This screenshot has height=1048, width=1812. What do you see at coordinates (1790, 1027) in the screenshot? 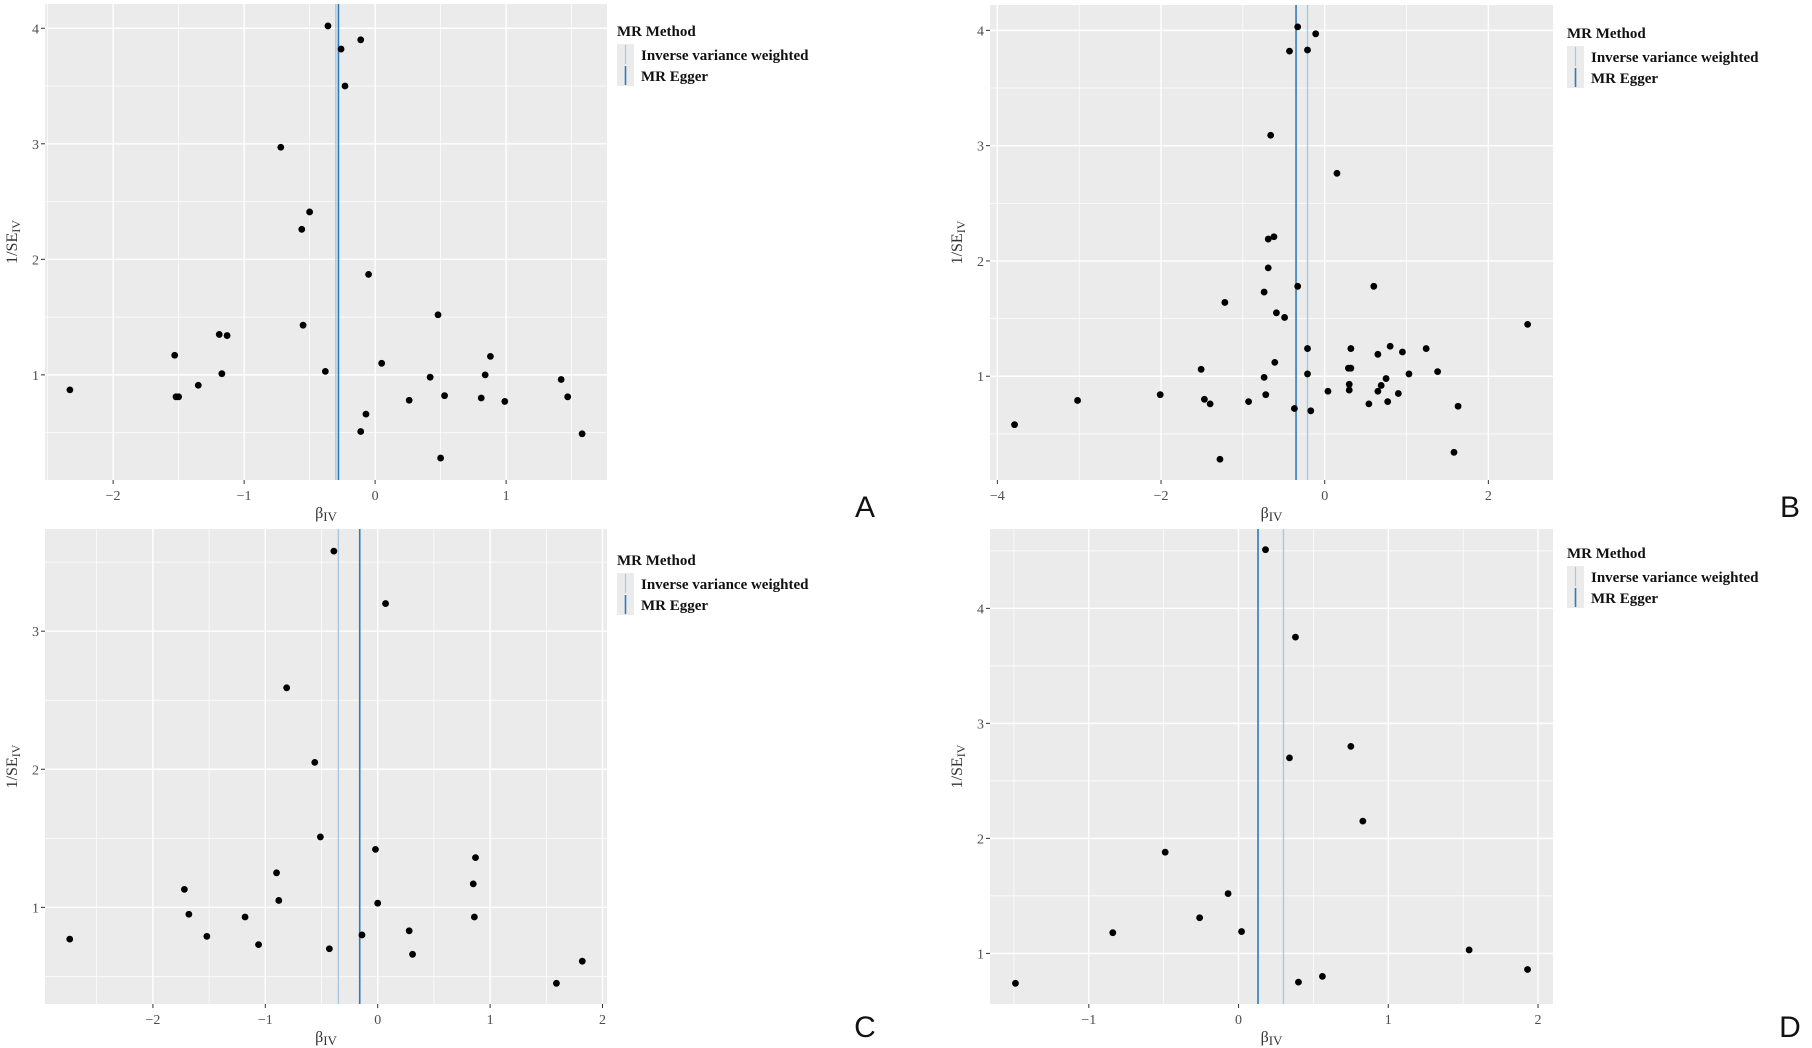
I see `panel-letter: D` at bounding box center [1790, 1027].